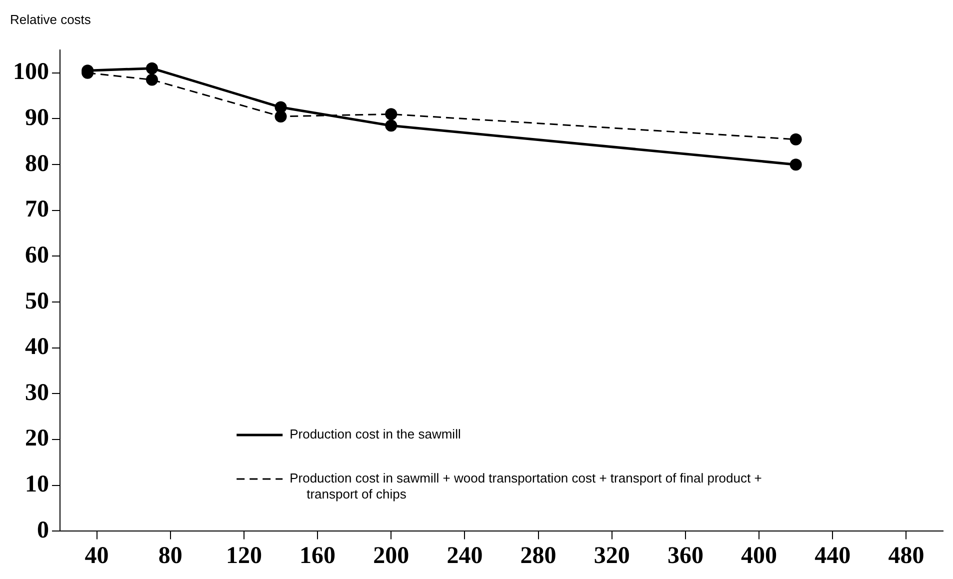  I want to click on x-tick-label: 80, so click(170, 555).